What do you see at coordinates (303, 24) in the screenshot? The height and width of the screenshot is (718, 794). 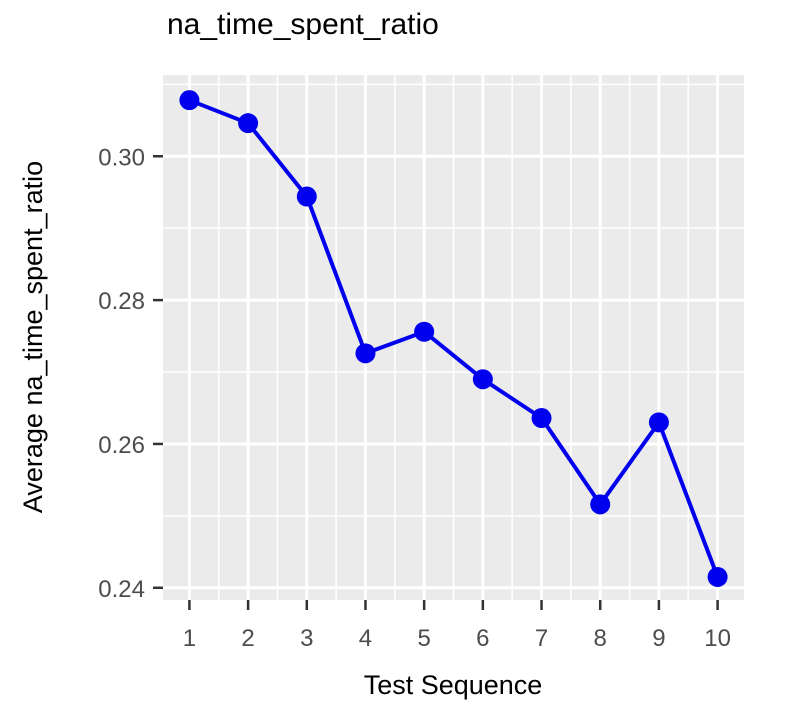 I see `chart-title: na_time_spent_ratio` at bounding box center [303, 24].